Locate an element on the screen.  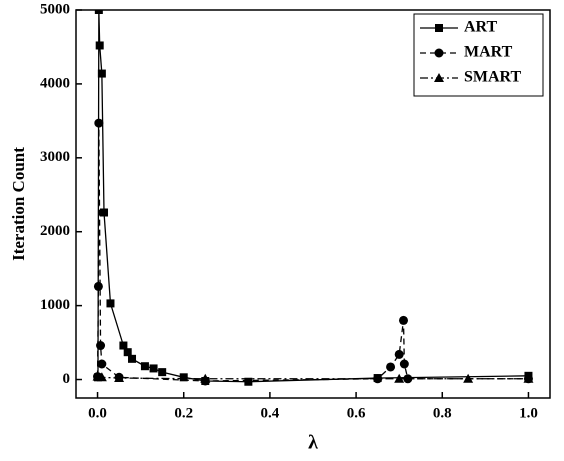
x-tick-label: 0.2 is located at coordinates (183, 413).